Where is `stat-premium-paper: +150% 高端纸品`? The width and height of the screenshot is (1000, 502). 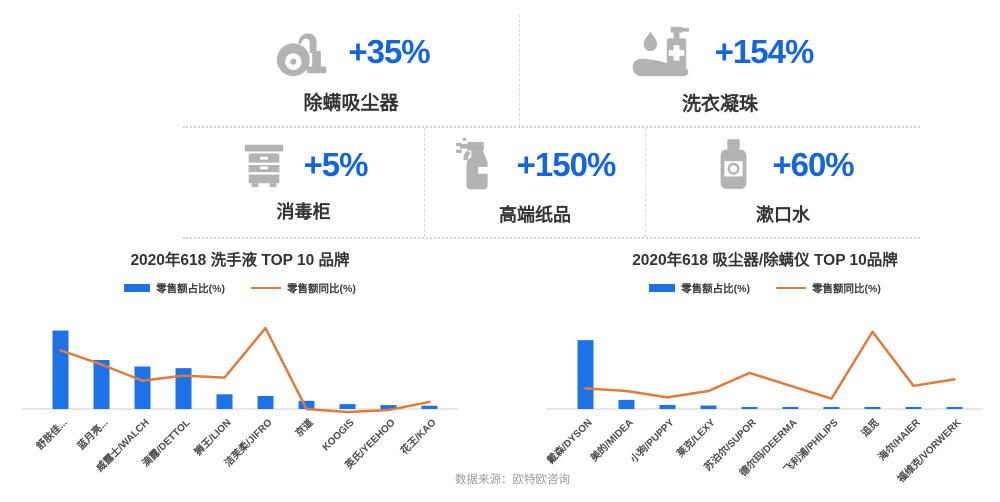
stat-premium-paper: +150% 高端纸品 is located at coordinates (535, 182).